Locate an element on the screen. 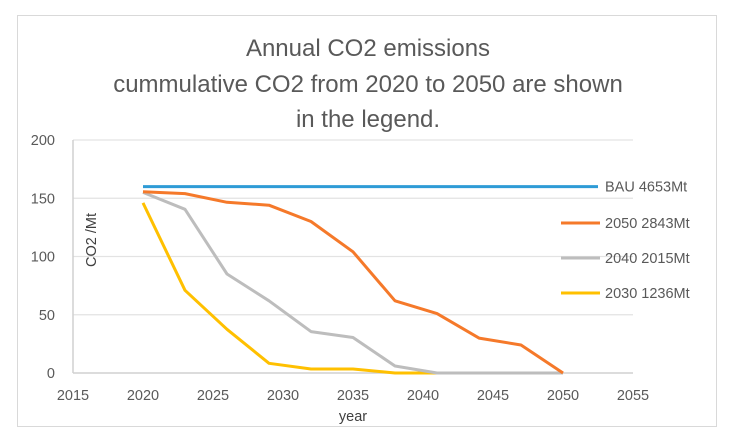  y-tick-labels: 0 50 100 150 200 is located at coordinates (43, 257).